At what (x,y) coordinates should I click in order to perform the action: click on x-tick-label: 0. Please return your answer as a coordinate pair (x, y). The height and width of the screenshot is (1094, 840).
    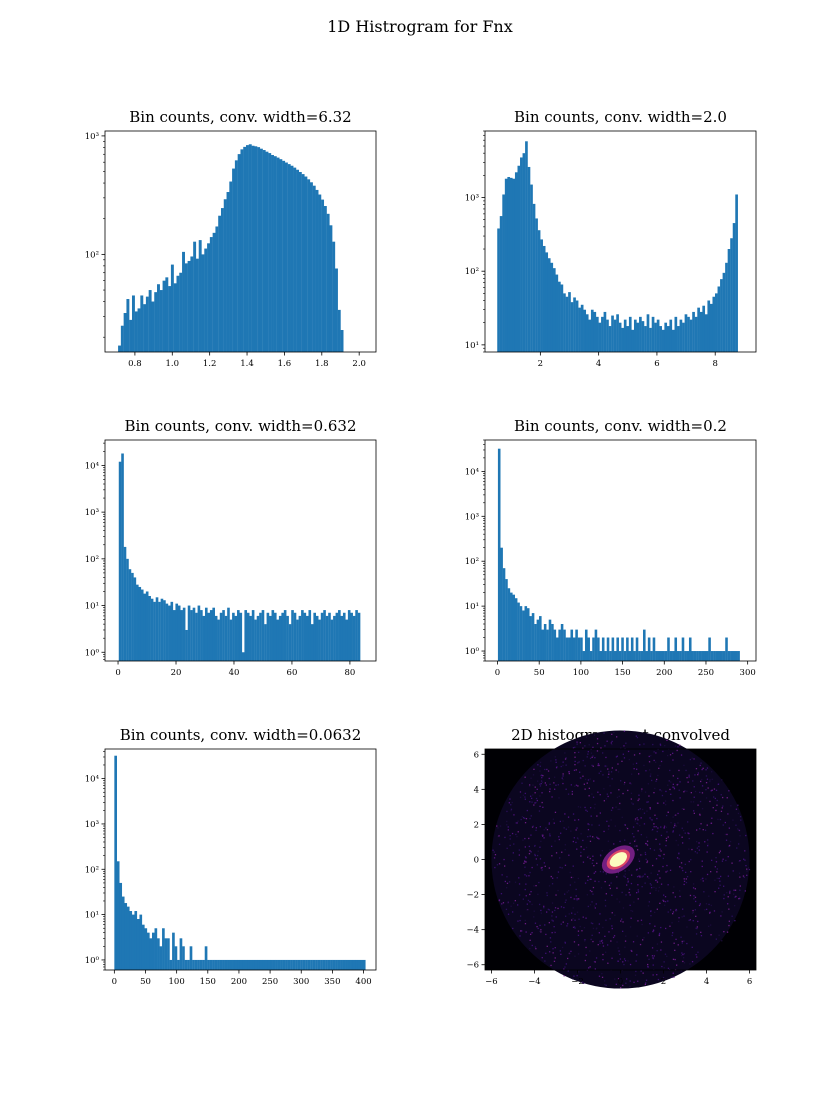
    Looking at the image, I should click on (114, 982).